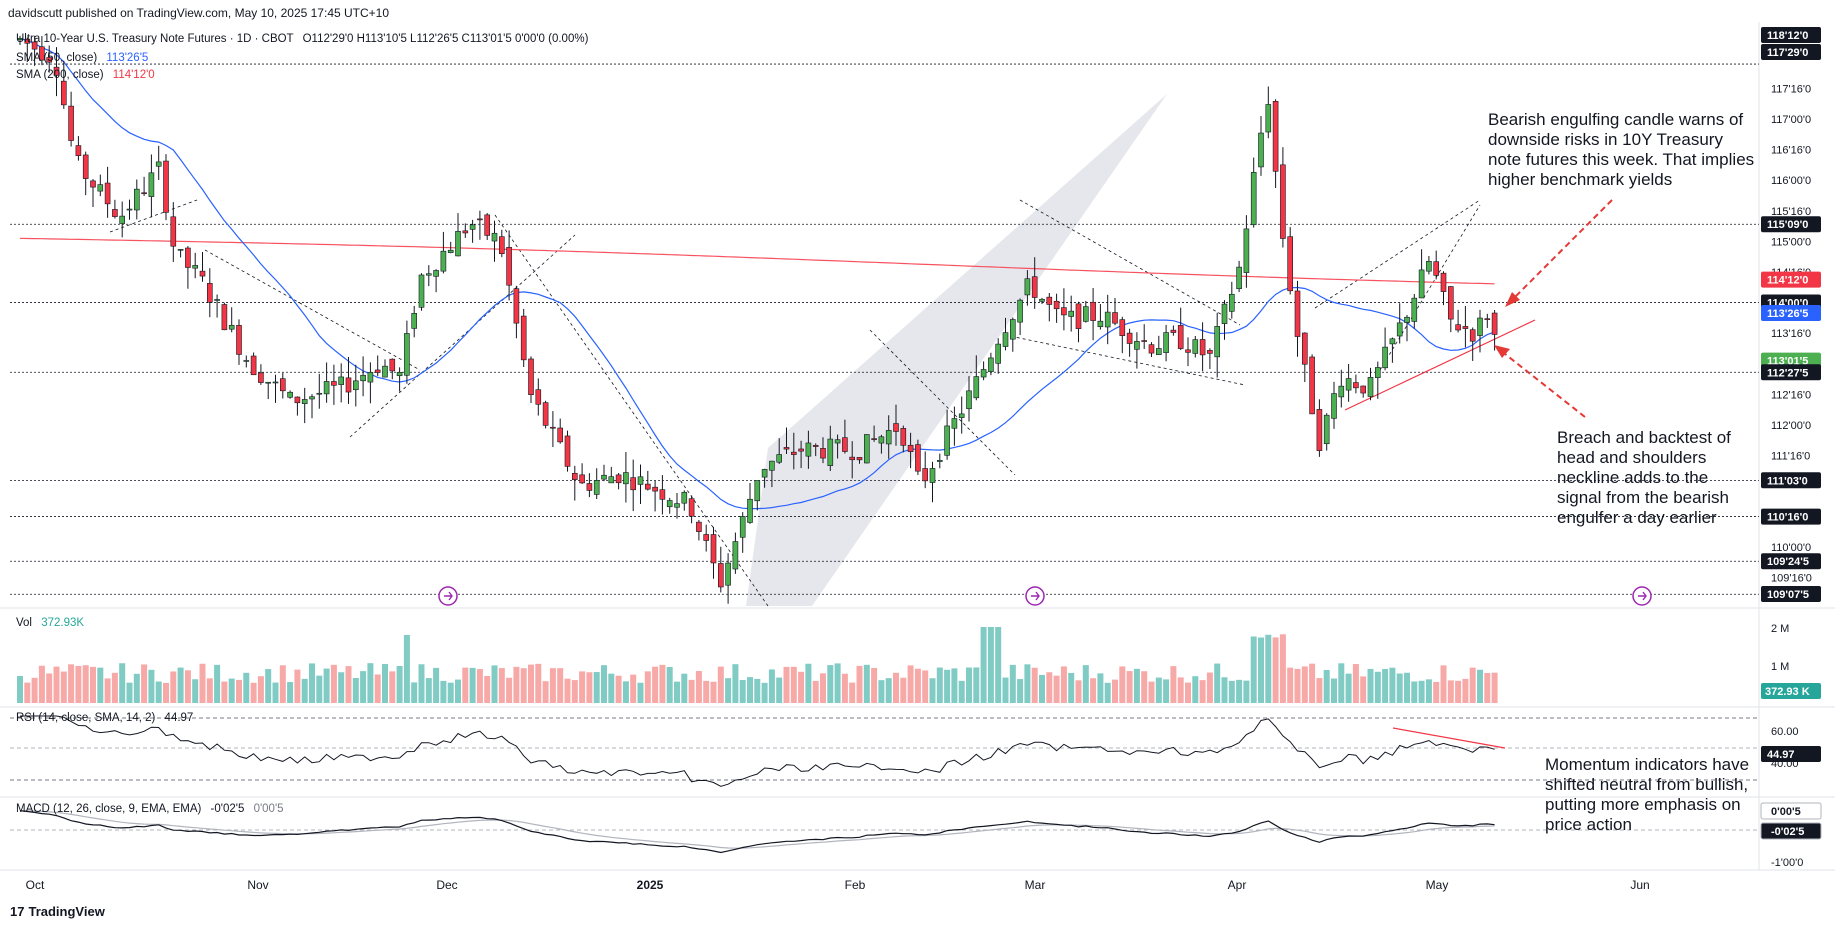 The height and width of the screenshot is (931, 1835). What do you see at coordinates (57, 911) in the screenshot?
I see `tradingview-brand: 17 TradingView` at bounding box center [57, 911].